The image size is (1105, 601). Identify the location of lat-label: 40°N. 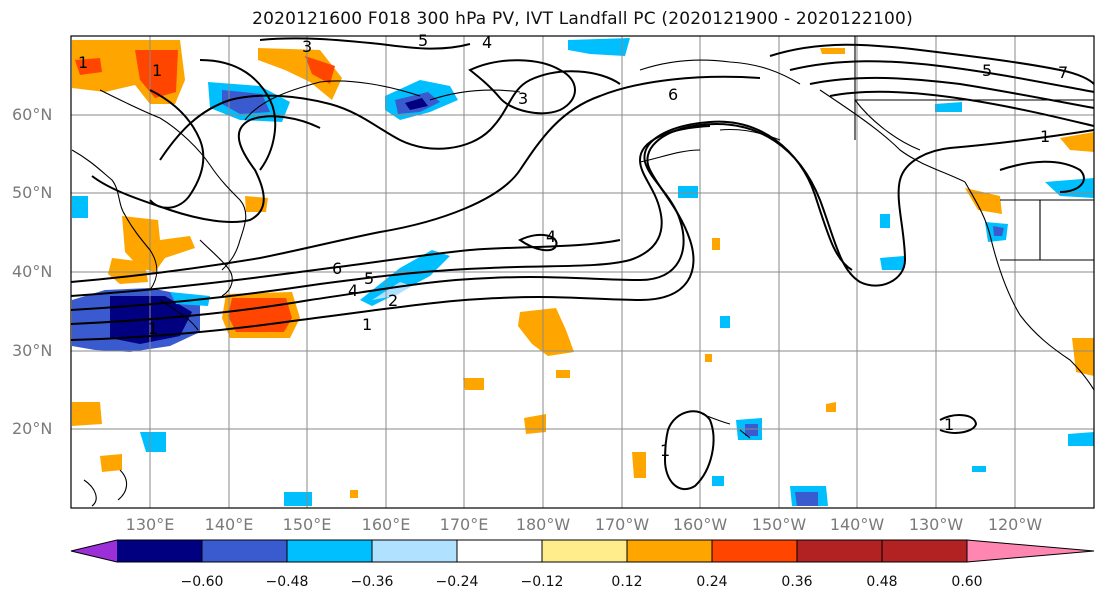
(32, 271).